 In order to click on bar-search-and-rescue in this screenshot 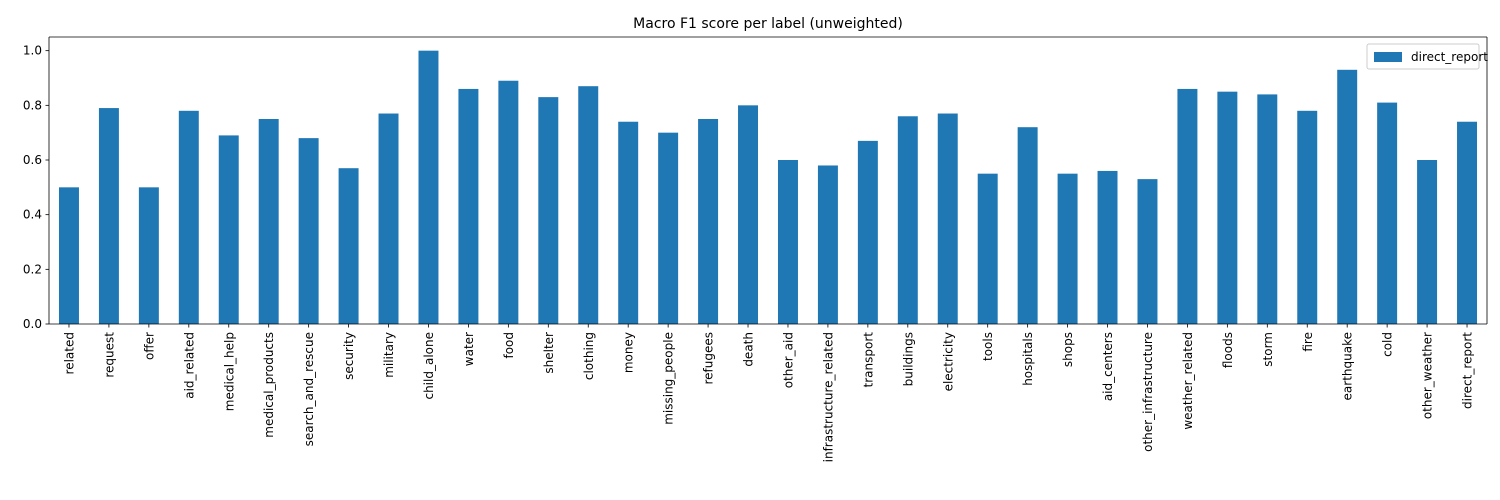, I will do `click(308, 231)`.